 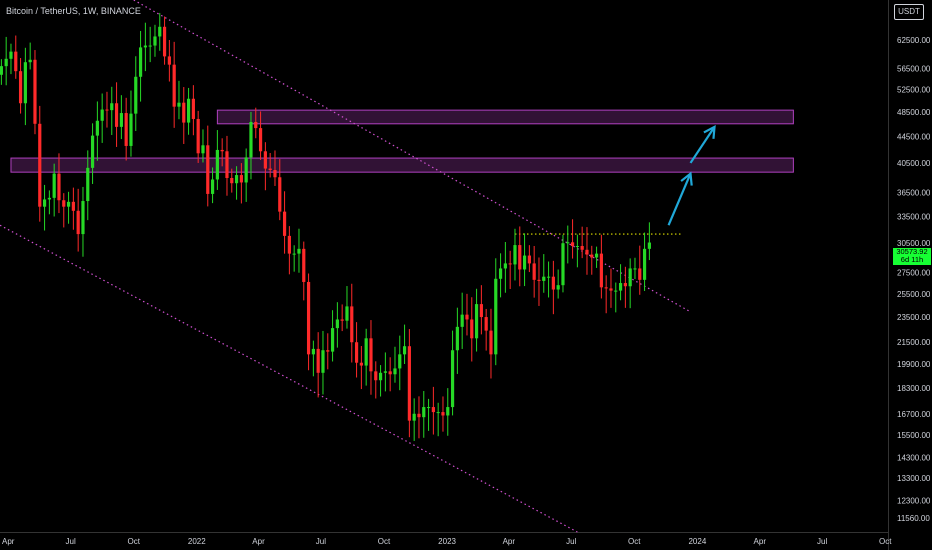 I want to click on arrow-head, so click(x=709, y=131).